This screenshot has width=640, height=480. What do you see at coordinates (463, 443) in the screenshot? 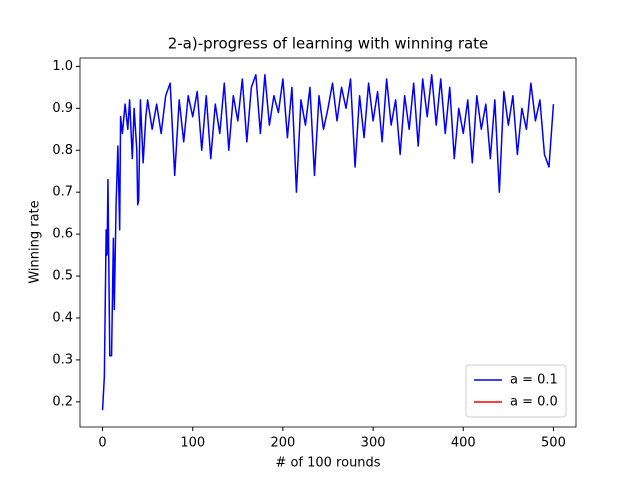
I see `x-tick-label: 400` at bounding box center [463, 443].